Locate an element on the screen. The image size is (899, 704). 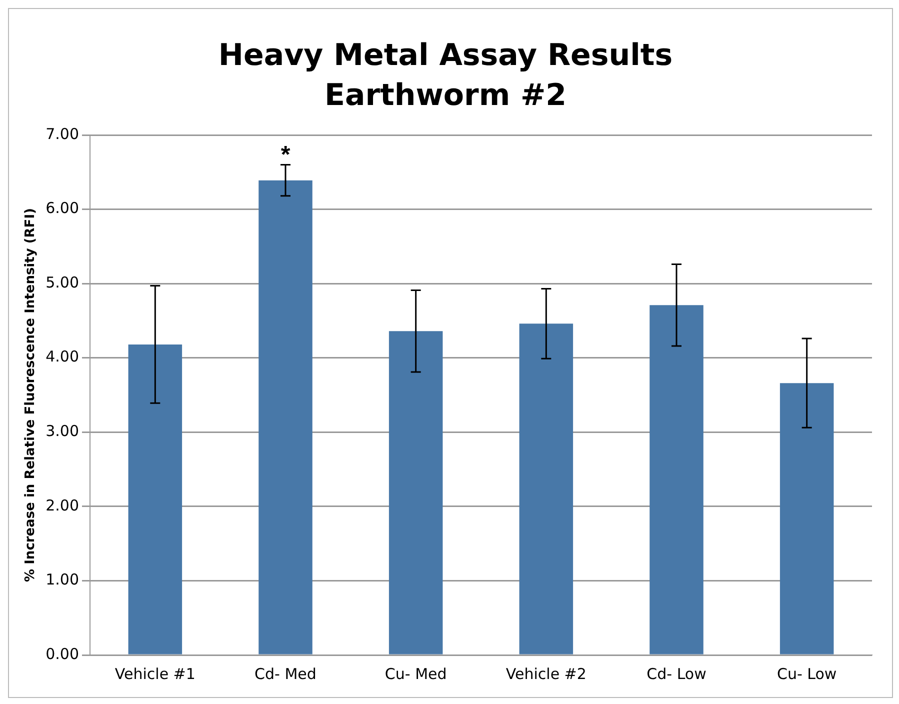
x-tick-label: Cd- Med is located at coordinates (285, 673).